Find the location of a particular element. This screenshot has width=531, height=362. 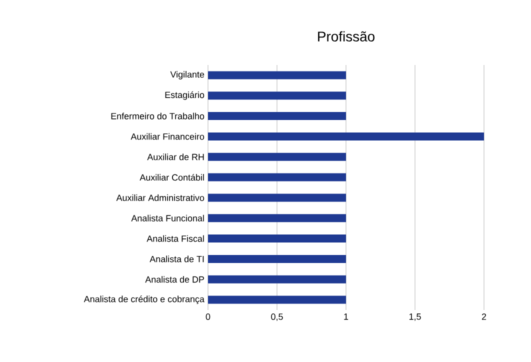

y-tick-label: Estagiário is located at coordinates (184, 95).